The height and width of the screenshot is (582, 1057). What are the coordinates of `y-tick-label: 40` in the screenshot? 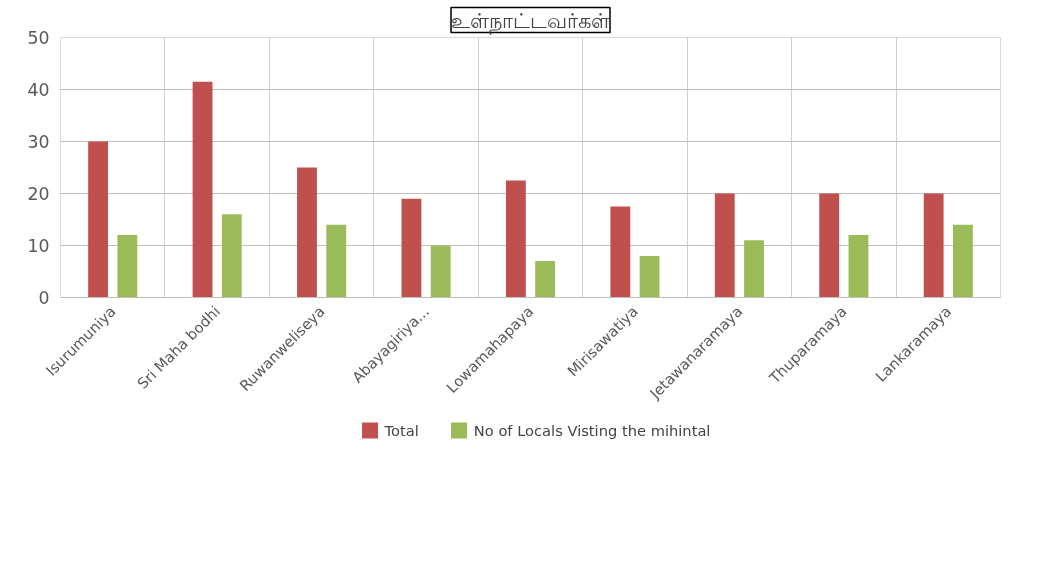 It's located at (38, 90).